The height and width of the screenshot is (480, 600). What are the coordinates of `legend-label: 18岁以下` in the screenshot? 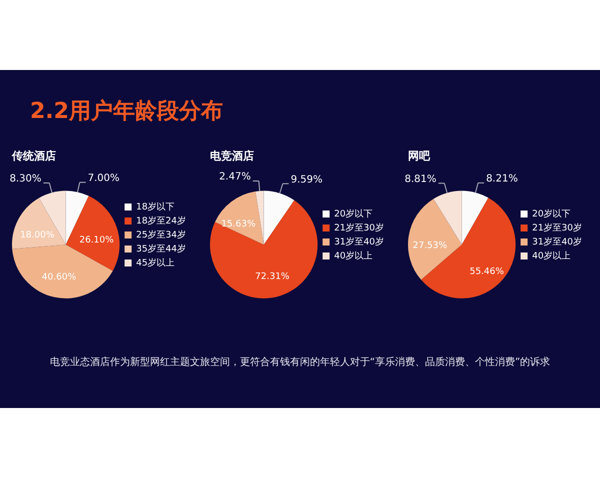 It's located at (155, 206).